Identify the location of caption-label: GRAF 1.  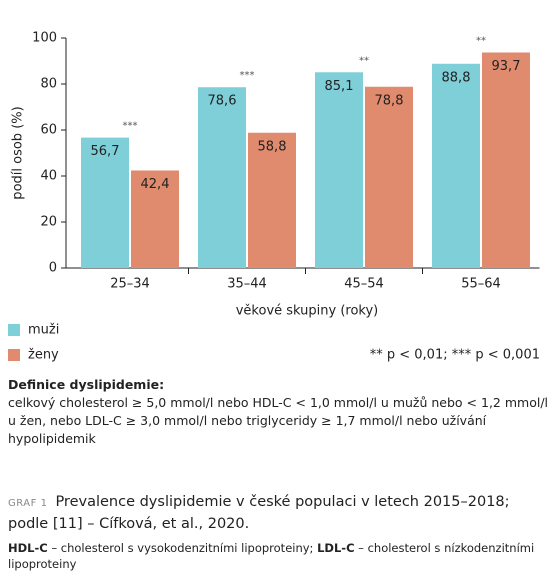
(28, 503).